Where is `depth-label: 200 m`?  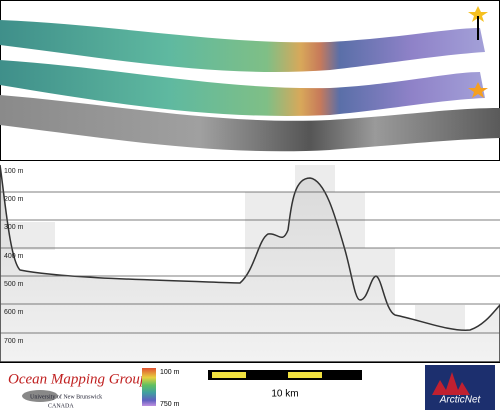
depth-label: 200 m is located at coordinates (14, 199).